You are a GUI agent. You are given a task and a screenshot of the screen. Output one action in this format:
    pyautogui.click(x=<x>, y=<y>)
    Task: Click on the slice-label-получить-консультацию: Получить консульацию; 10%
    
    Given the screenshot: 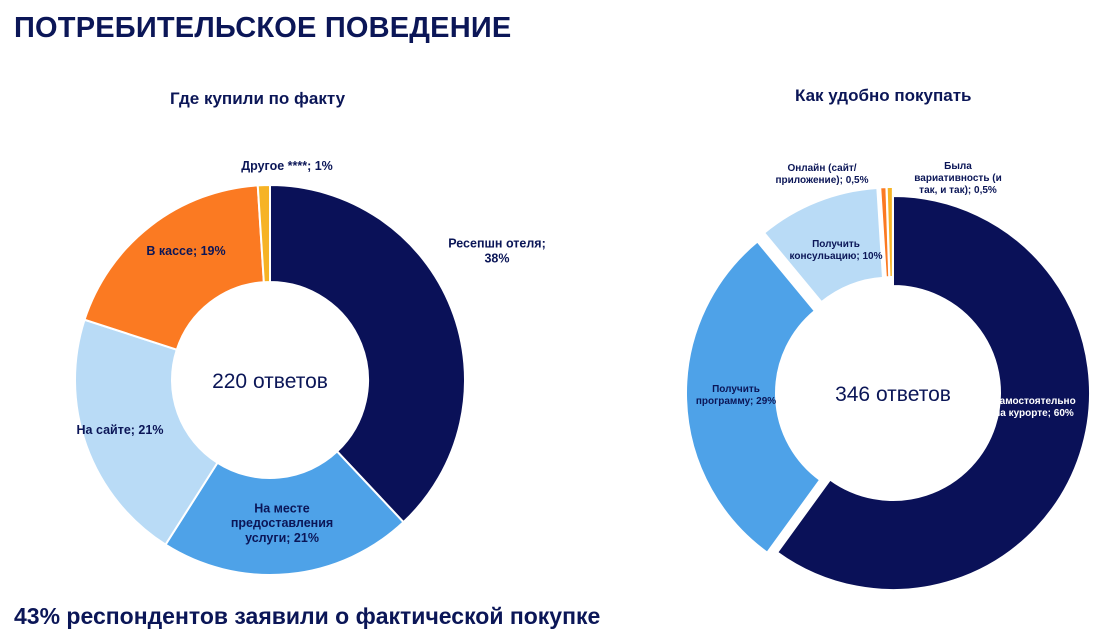 What is the action you would take?
    pyautogui.click(x=835, y=250)
    